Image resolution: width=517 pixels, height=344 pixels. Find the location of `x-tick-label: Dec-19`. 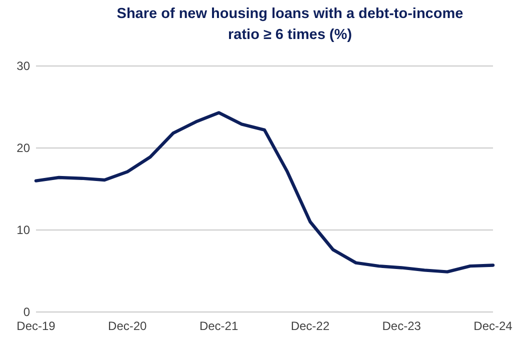

x-tick-label: Dec-19 is located at coordinates (36, 326).